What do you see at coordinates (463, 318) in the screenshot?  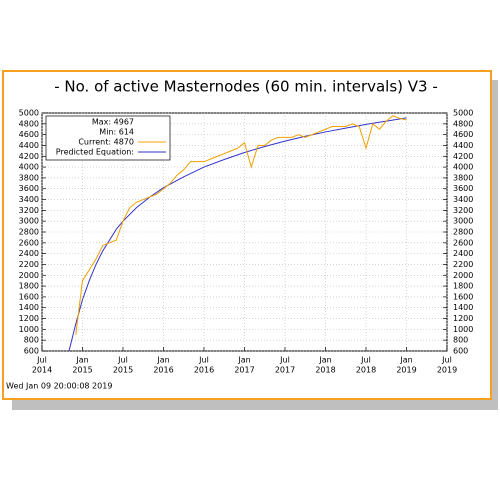 I see `y2-tick-label: 1200` at bounding box center [463, 318].